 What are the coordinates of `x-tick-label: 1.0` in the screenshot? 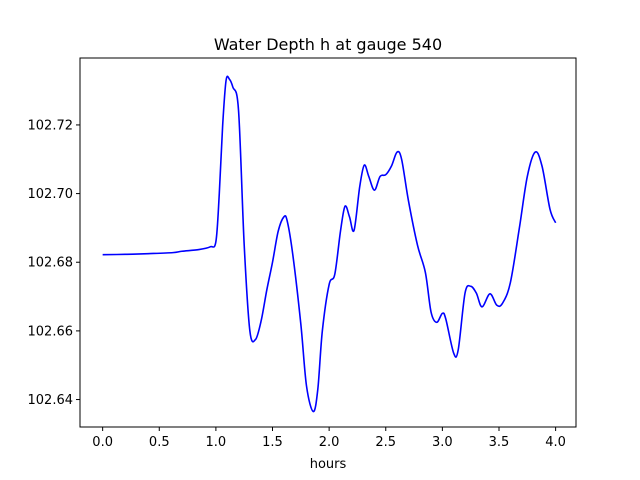 It's located at (216, 442).